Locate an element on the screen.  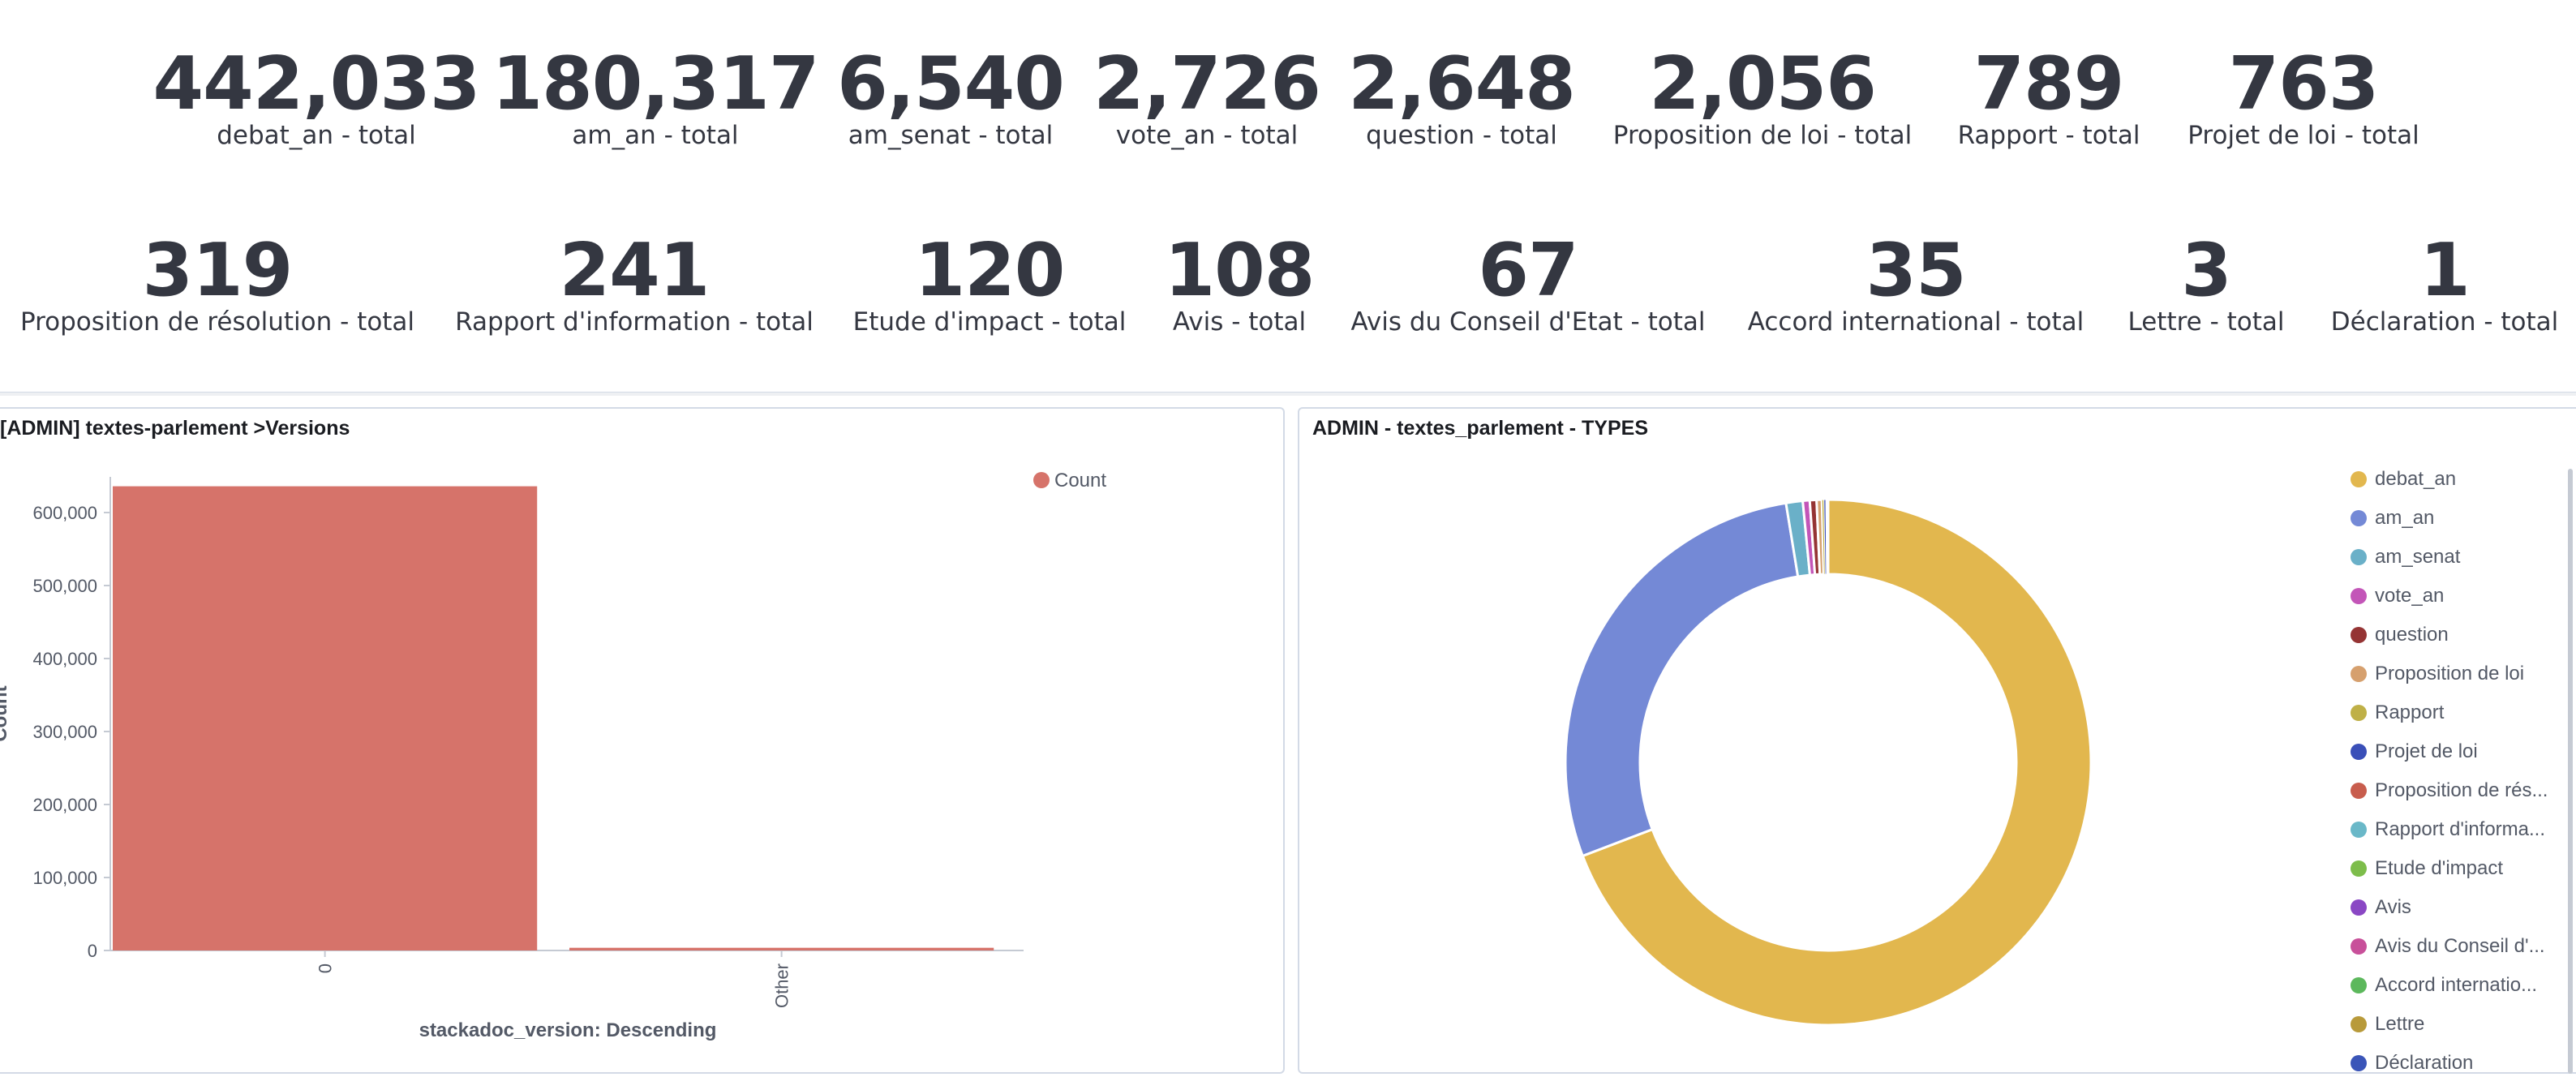
legend-label: vote_an is located at coordinates (2468, 596).